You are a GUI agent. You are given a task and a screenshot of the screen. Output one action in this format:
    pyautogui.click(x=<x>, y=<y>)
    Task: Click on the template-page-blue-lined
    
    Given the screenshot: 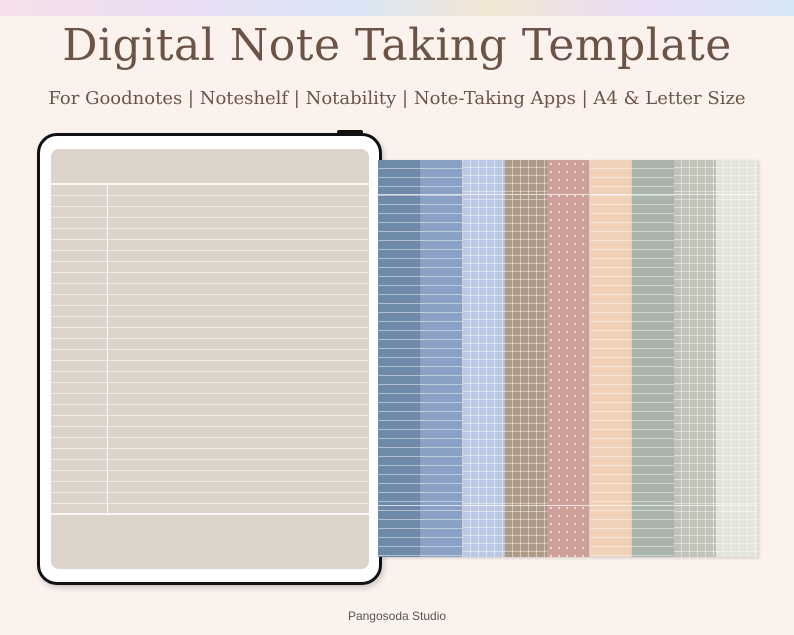 What is the action you would take?
    pyautogui.click(x=441, y=358)
    